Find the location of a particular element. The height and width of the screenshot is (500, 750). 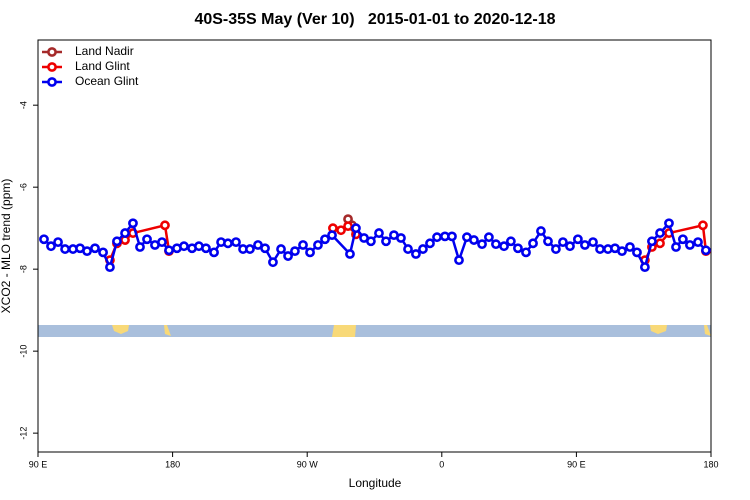

y-tick-label: -4 is located at coordinates (23, 105).